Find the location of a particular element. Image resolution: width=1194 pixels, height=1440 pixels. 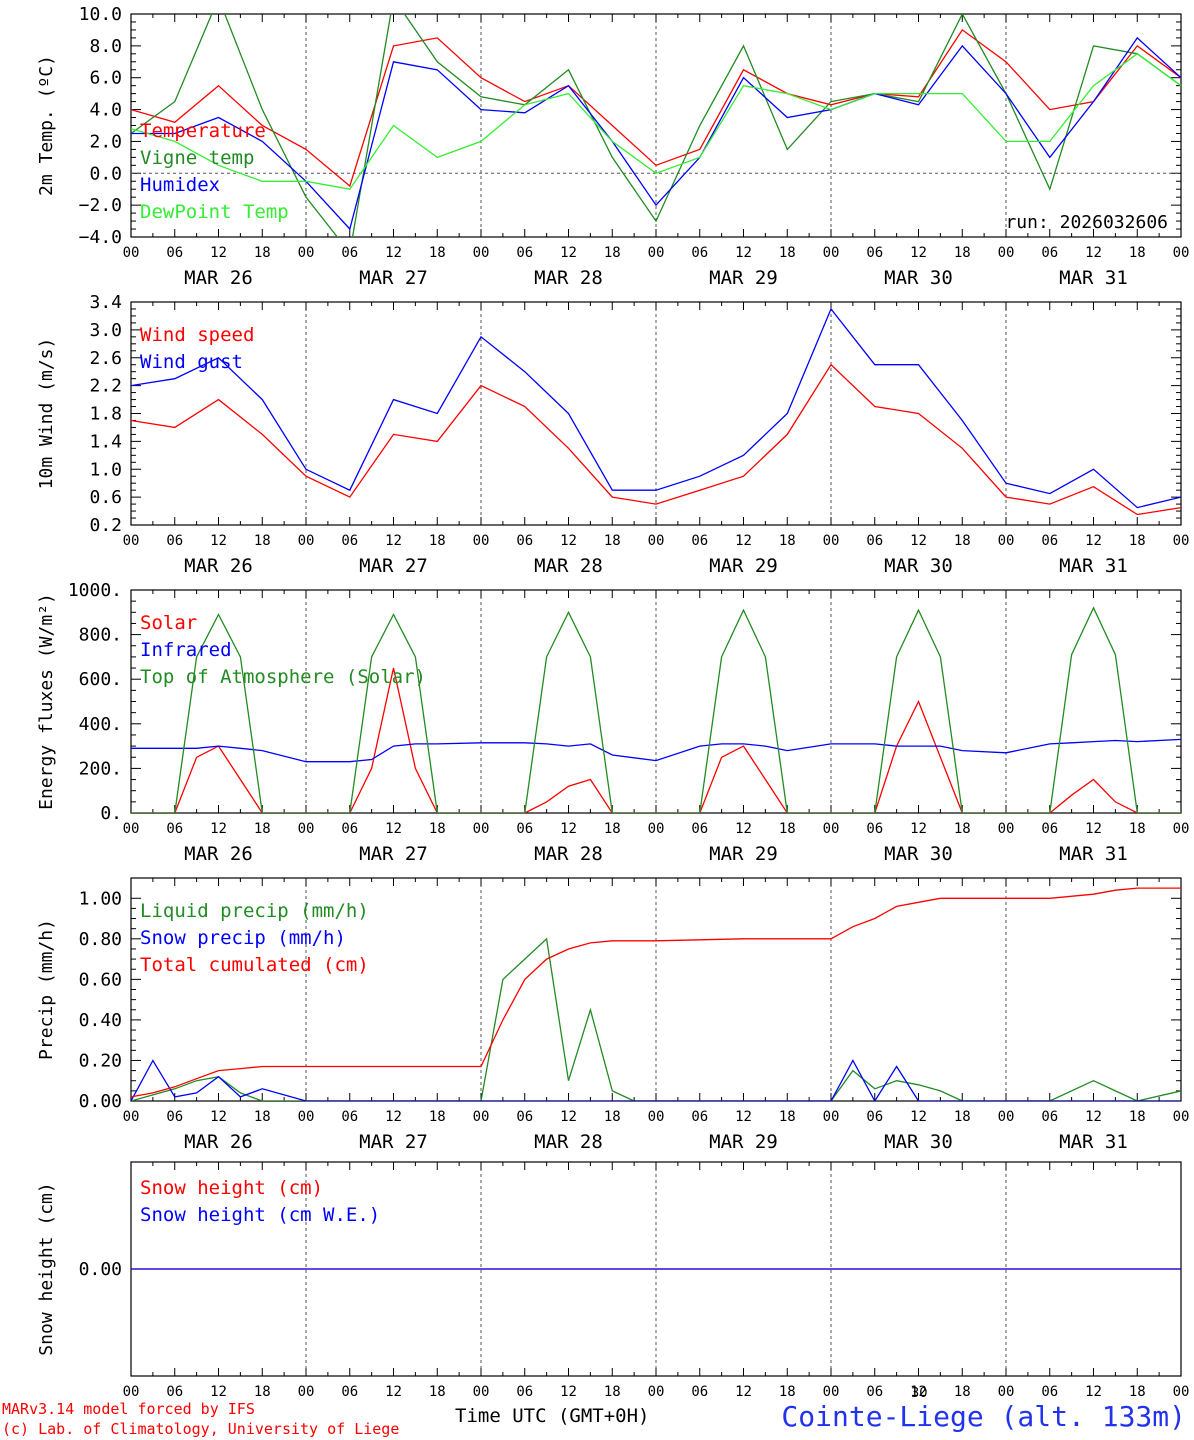

legend-entry: Wind speed is located at coordinates (197, 335).